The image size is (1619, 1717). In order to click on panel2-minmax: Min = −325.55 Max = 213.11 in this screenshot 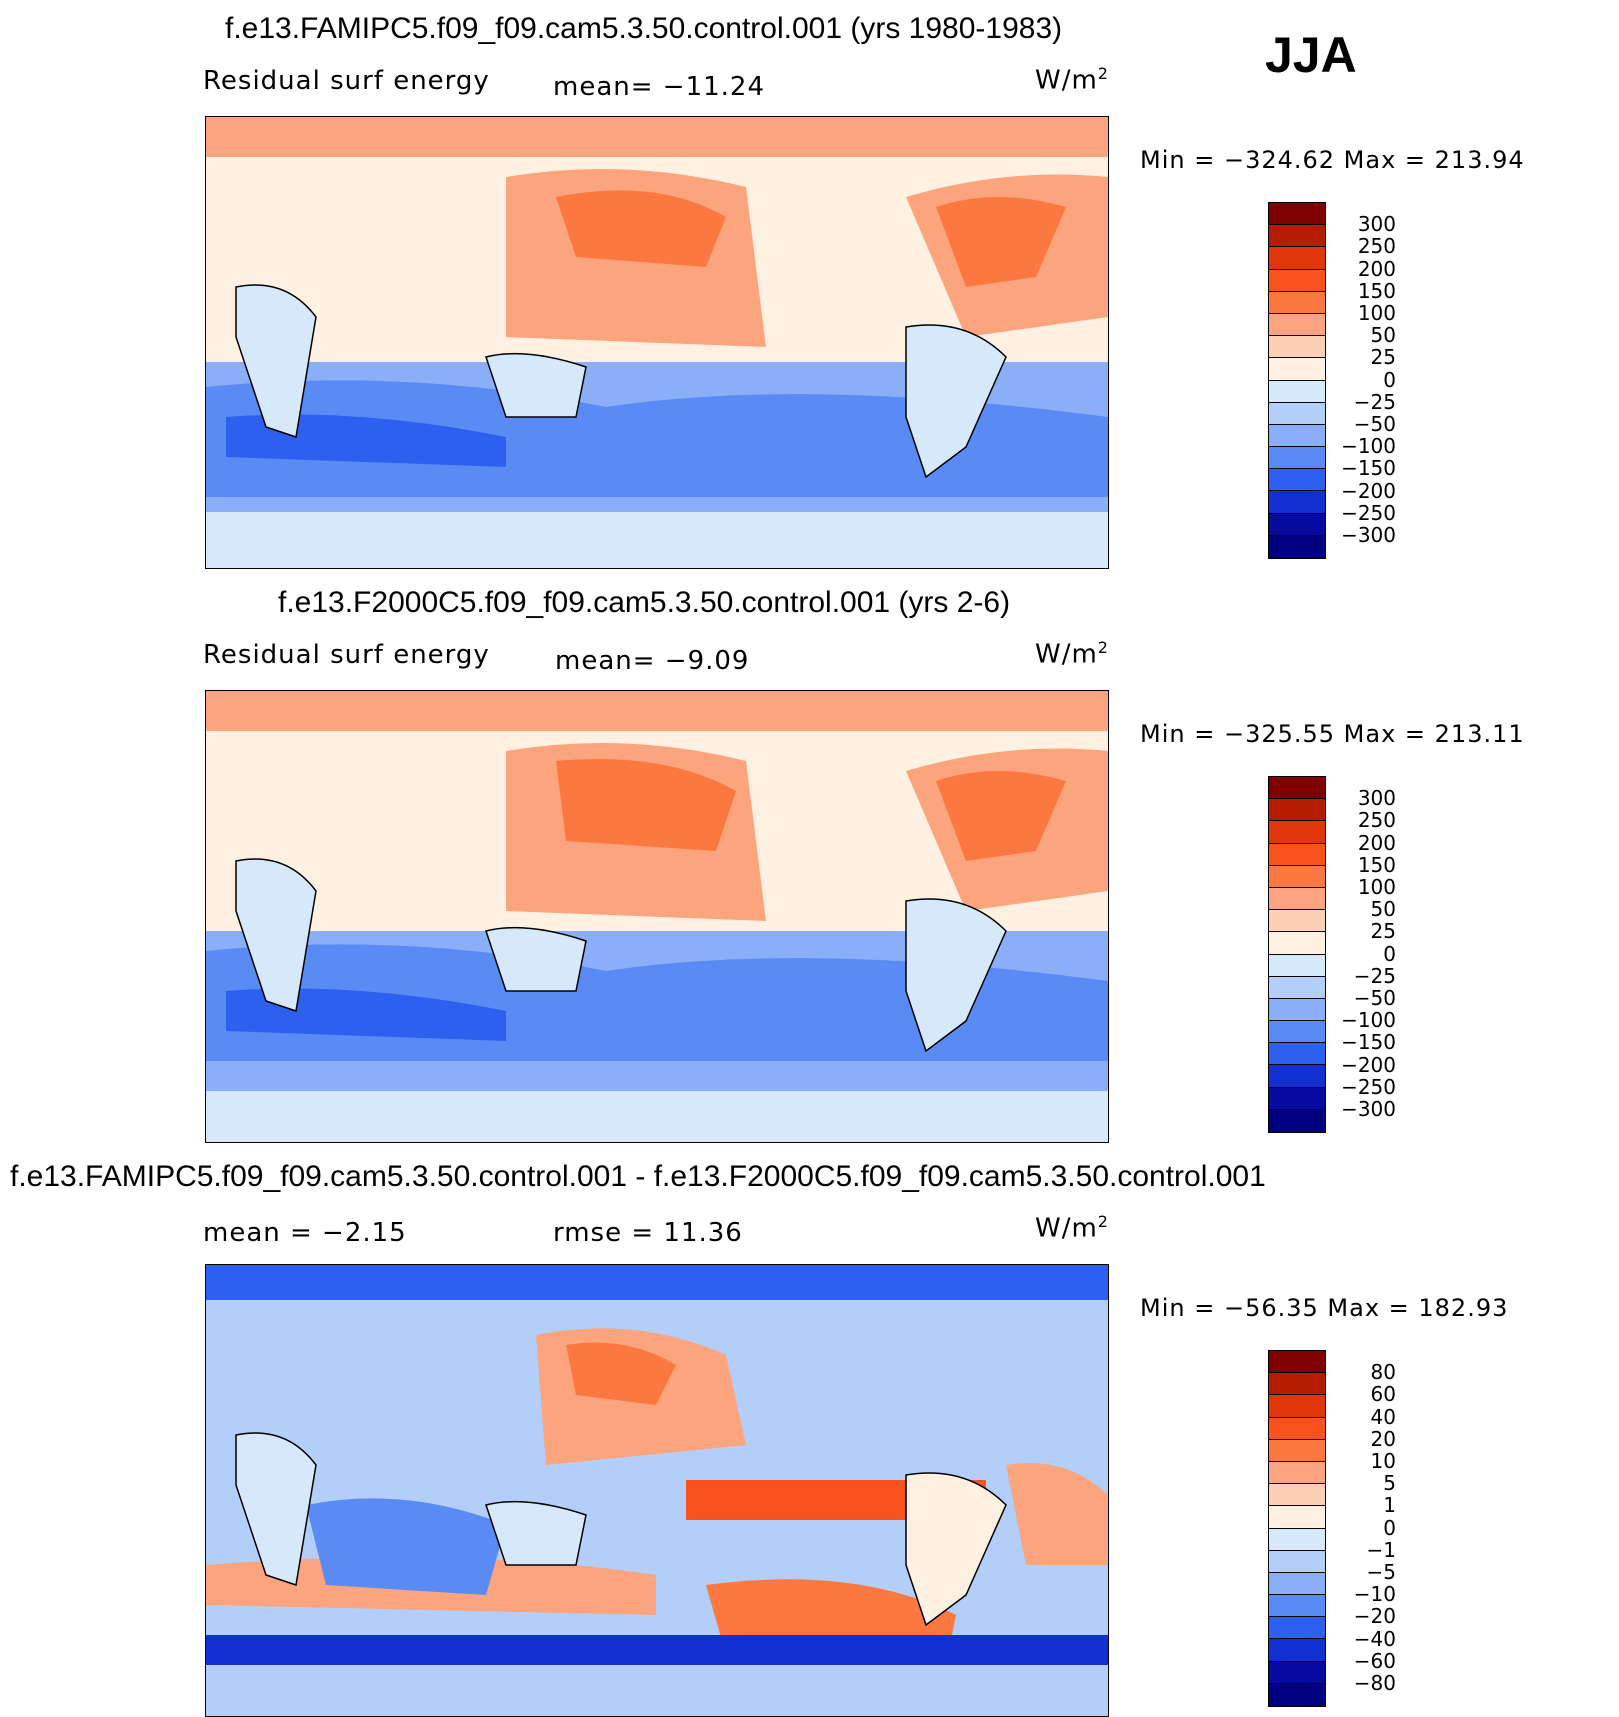, I will do `click(1332, 734)`.